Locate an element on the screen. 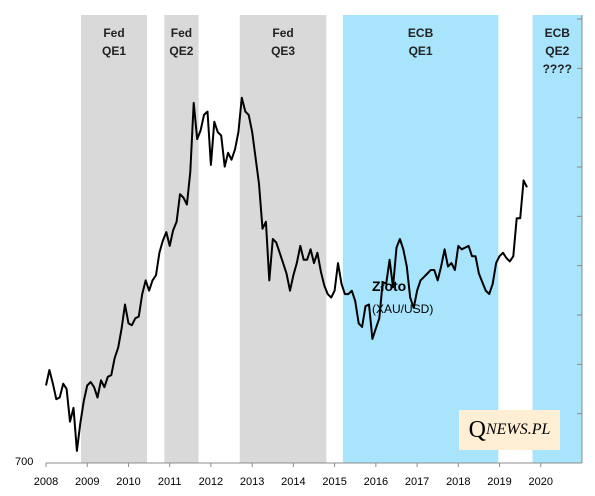 This screenshot has width=595, height=496. qe-band-label-4-3: ???? is located at coordinates (557, 69).